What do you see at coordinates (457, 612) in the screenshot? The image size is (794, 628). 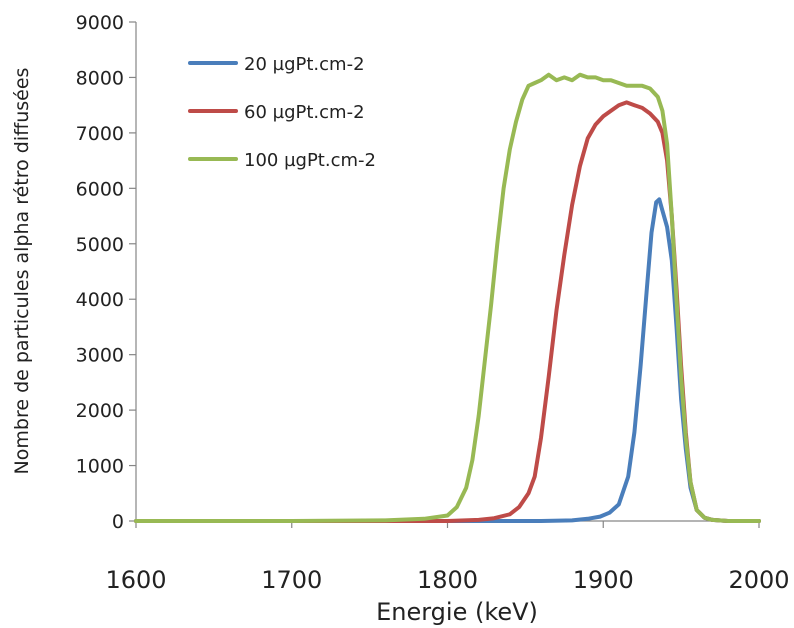 I see `x-axis-title: Energie (keV)` at bounding box center [457, 612].